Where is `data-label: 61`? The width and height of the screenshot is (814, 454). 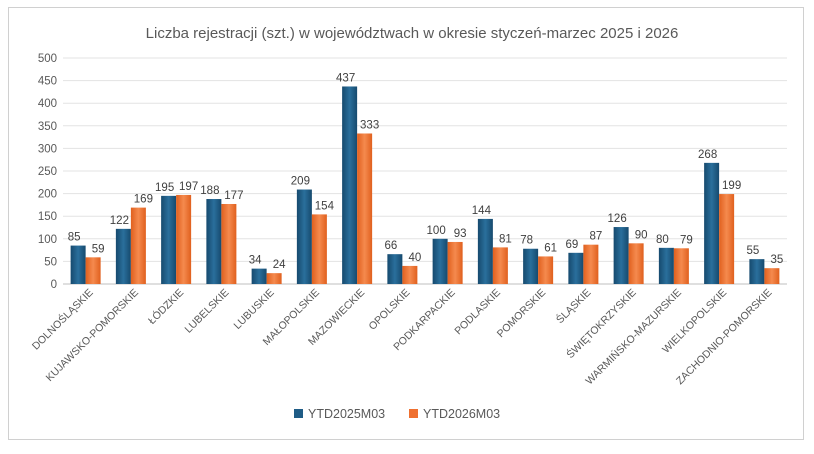 data-label: 61 is located at coordinates (550, 248).